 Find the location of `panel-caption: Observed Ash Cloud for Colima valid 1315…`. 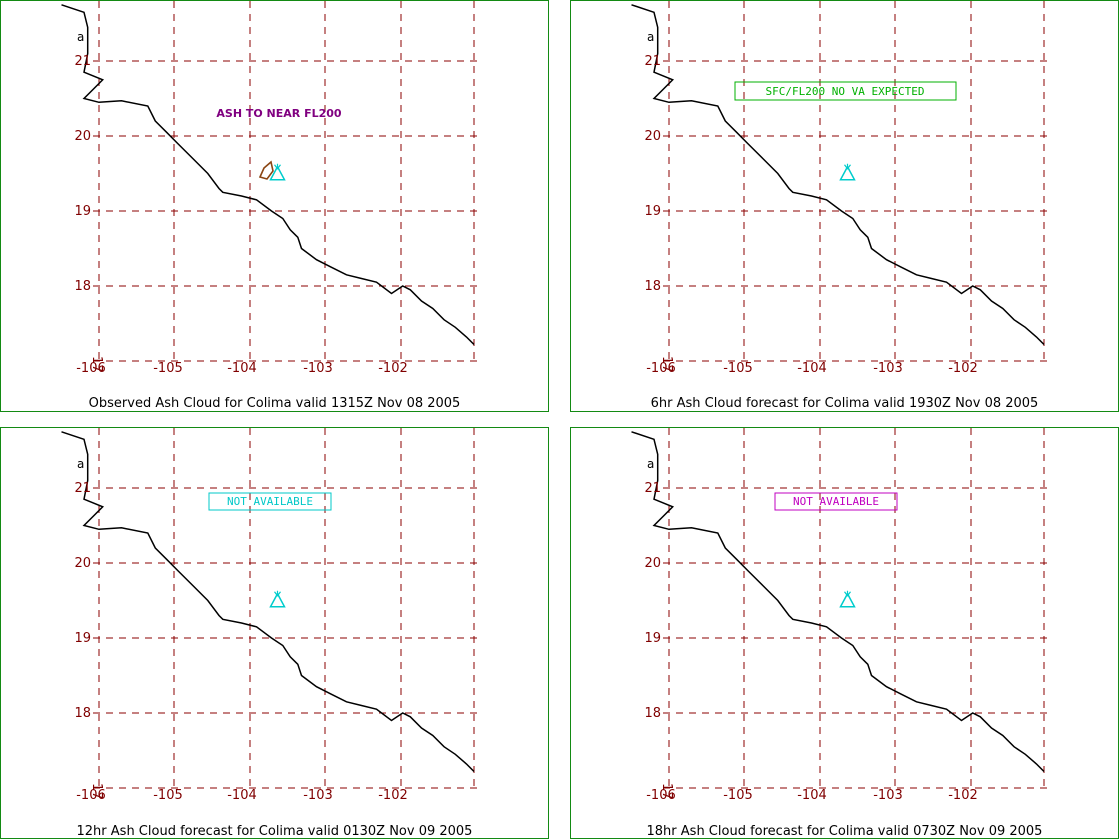

panel-caption: Observed Ash Cloud for Colima valid 1315… is located at coordinates (274, 403).